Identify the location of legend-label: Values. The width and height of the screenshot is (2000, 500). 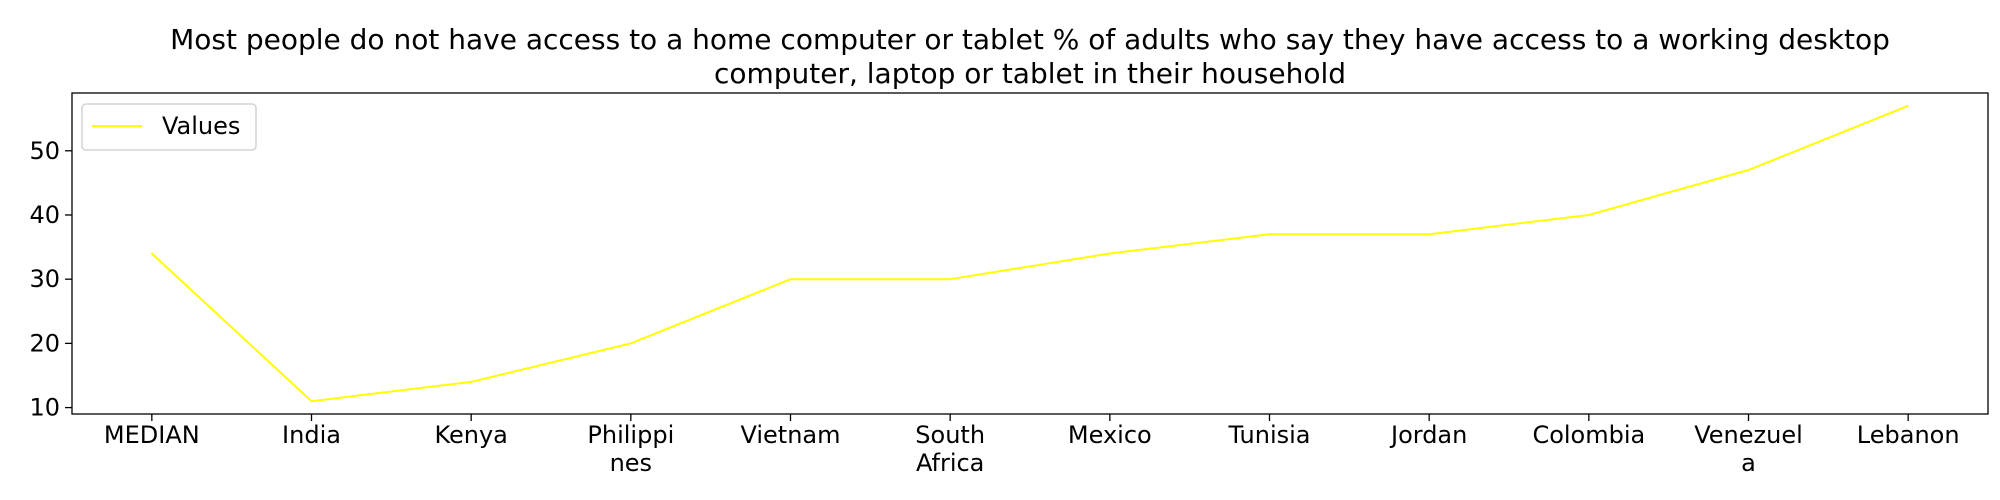
(201, 126).